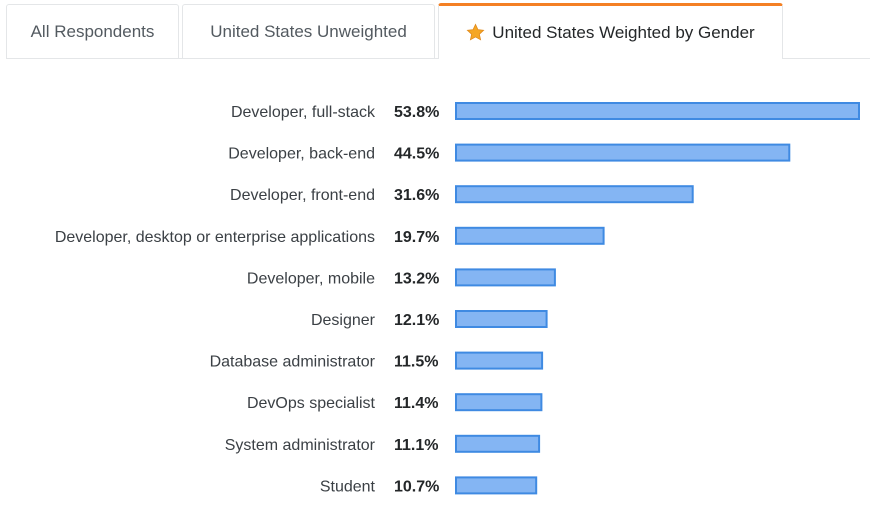 This screenshot has width=880, height=514. What do you see at coordinates (416, 237) in the screenshot?
I see `value-label: 19.7%` at bounding box center [416, 237].